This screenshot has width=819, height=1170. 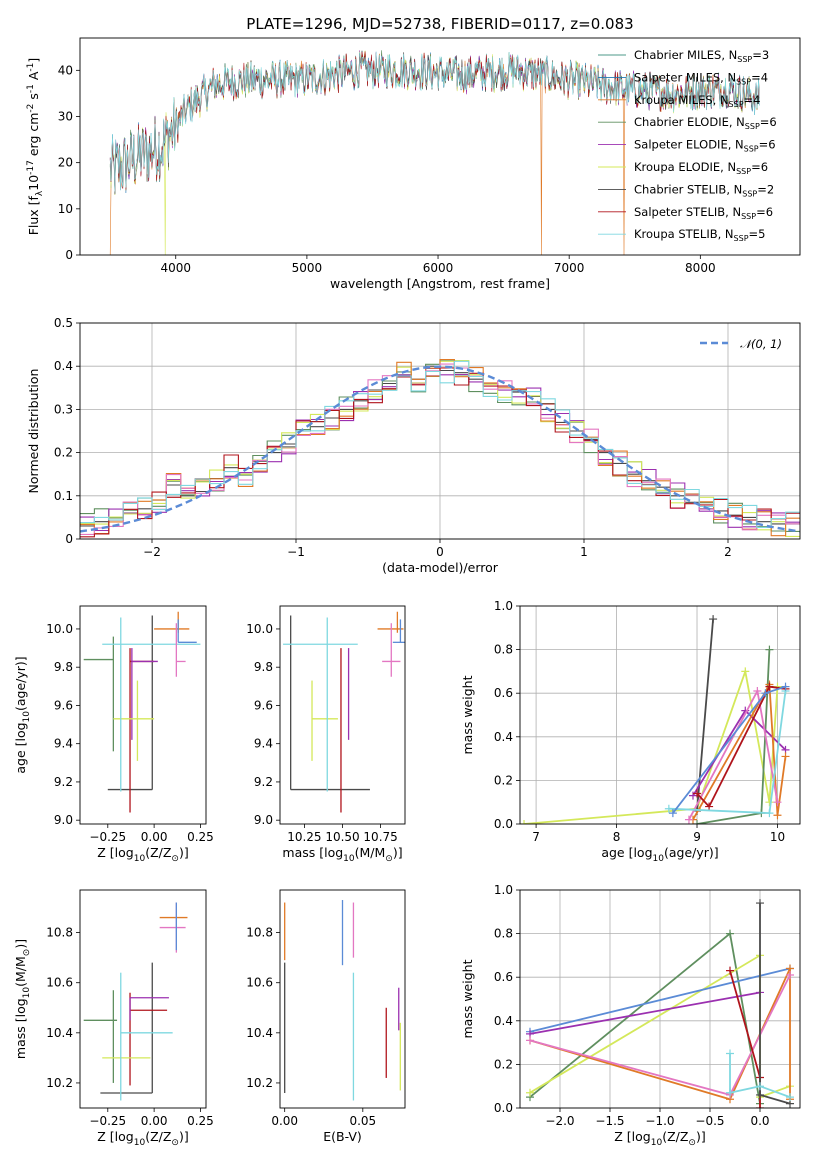 What do you see at coordinates (617, 837) in the screenshot?
I see `x-tick-label: 8` at bounding box center [617, 837].